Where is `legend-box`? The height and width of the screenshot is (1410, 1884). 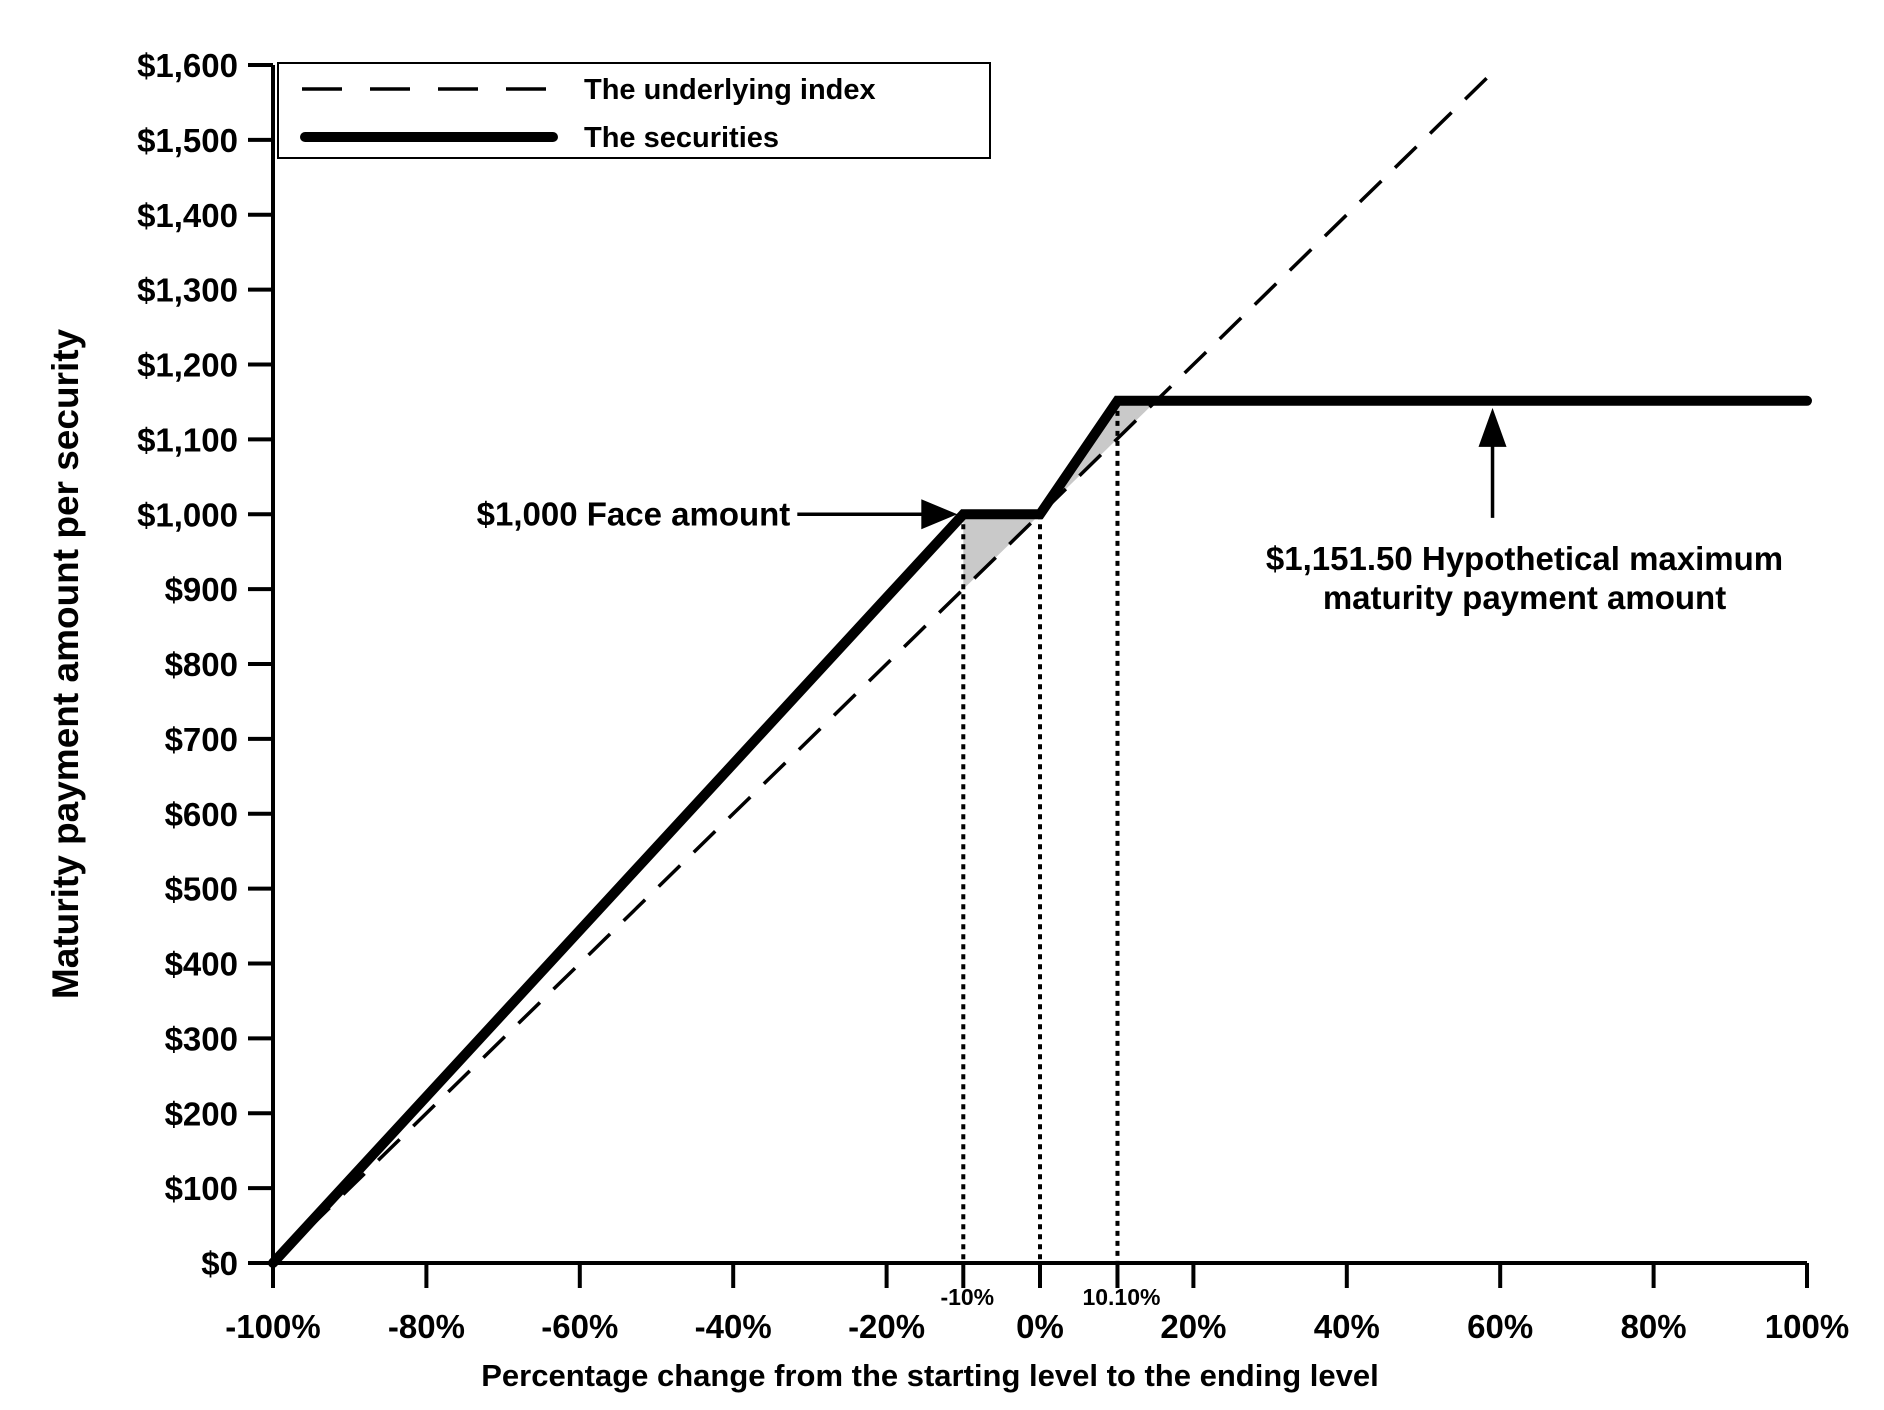 legend-box is located at coordinates (634, 110).